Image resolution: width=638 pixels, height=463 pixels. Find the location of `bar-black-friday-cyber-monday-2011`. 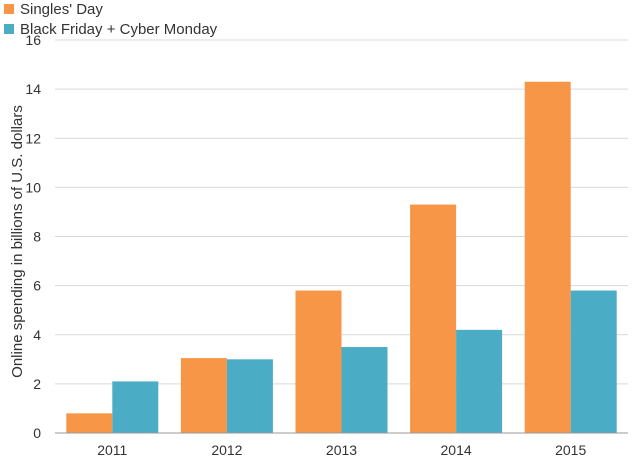

bar-black-friday-cyber-monday-2011 is located at coordinates (135, 407).